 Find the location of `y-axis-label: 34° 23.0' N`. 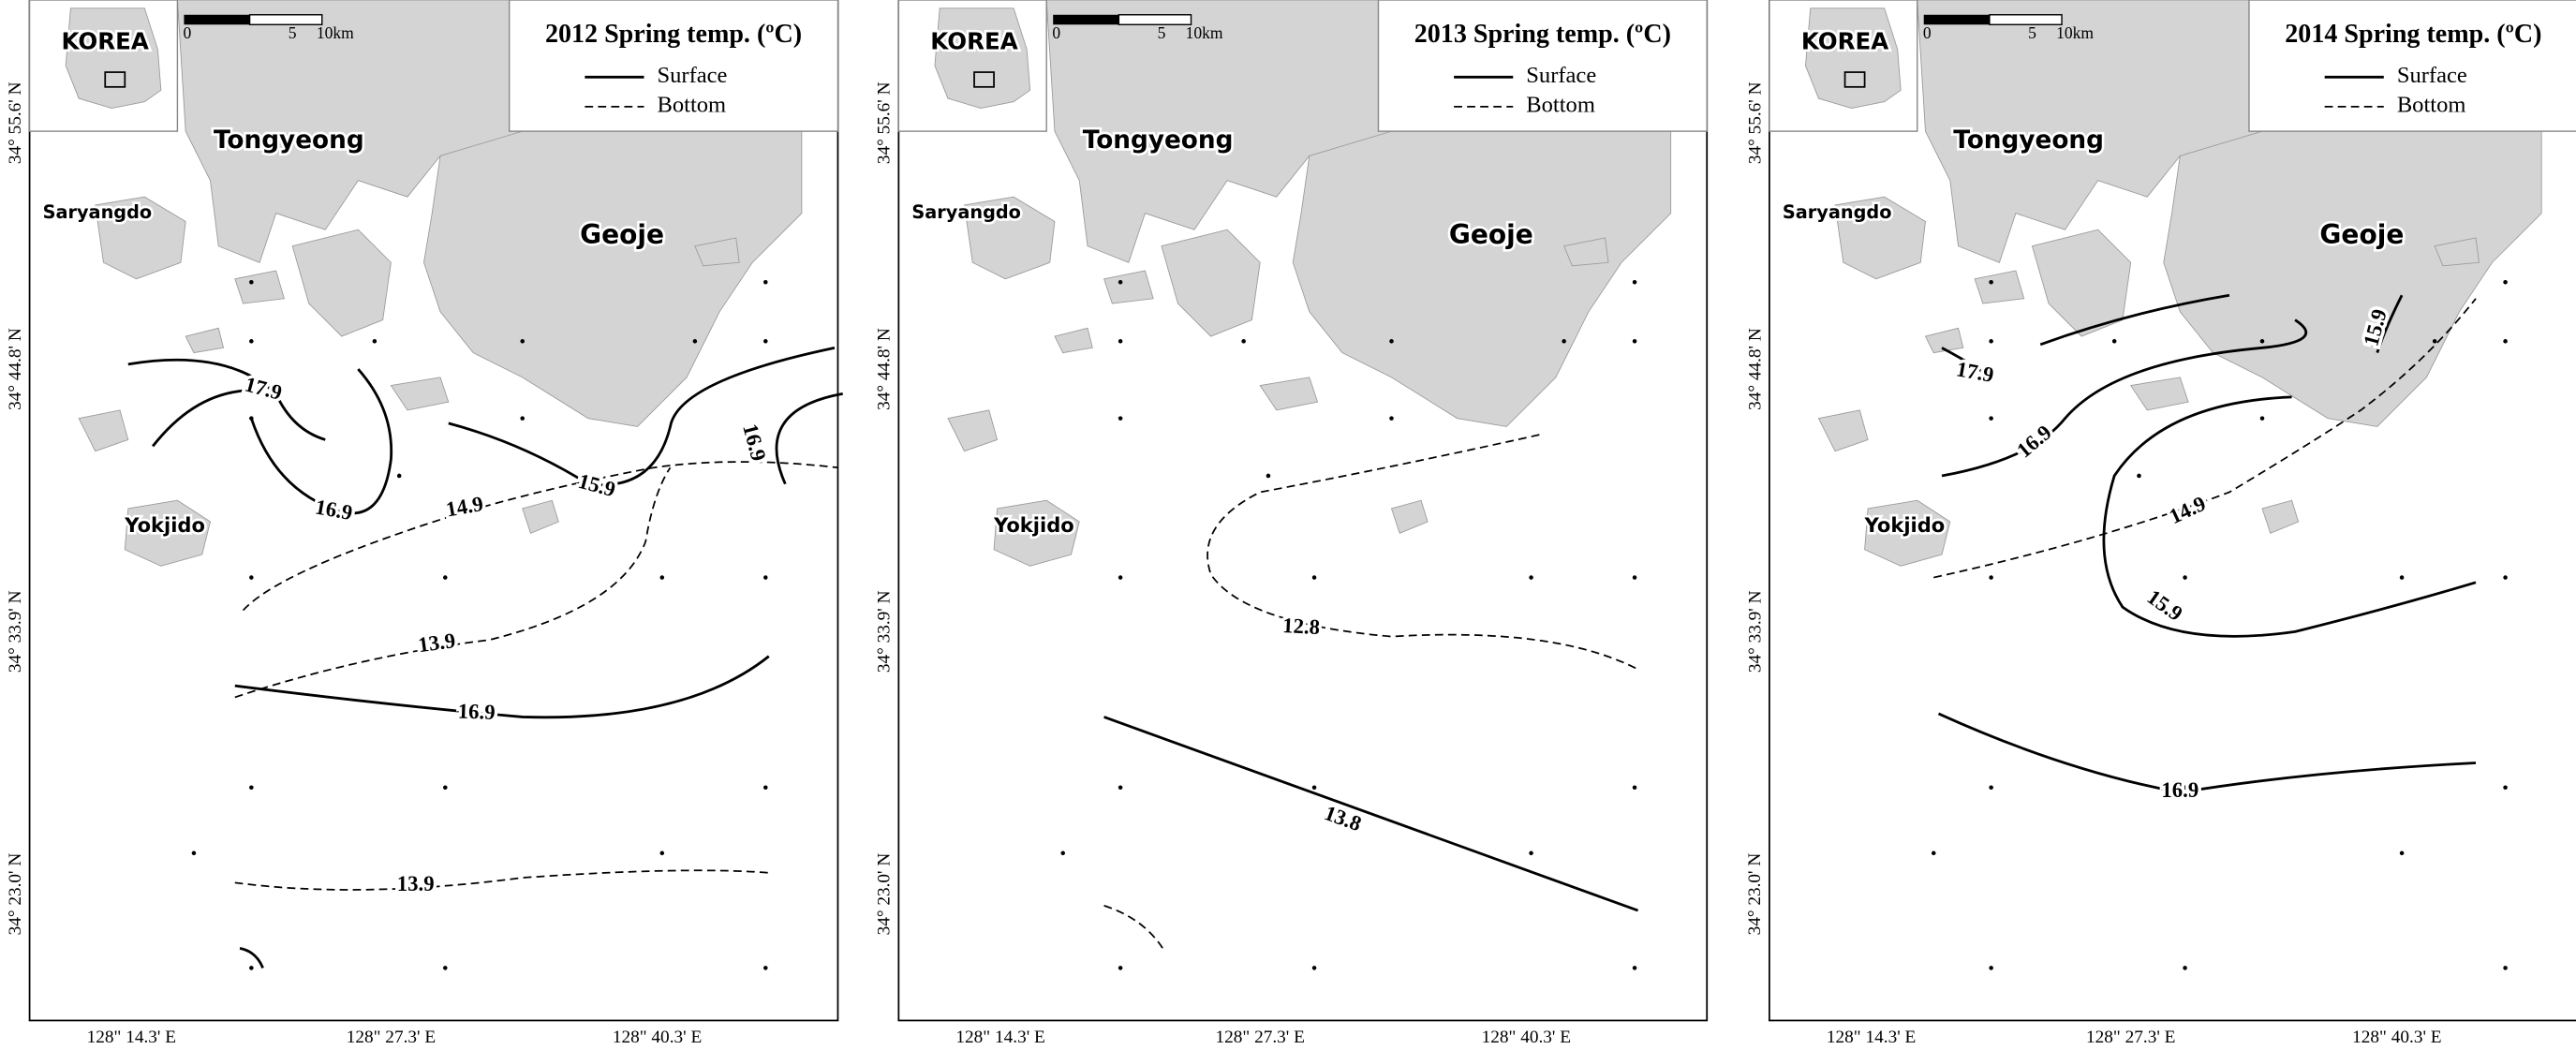

y-axis-label: 34° 23.0' N is located at coordinates (885, 895).